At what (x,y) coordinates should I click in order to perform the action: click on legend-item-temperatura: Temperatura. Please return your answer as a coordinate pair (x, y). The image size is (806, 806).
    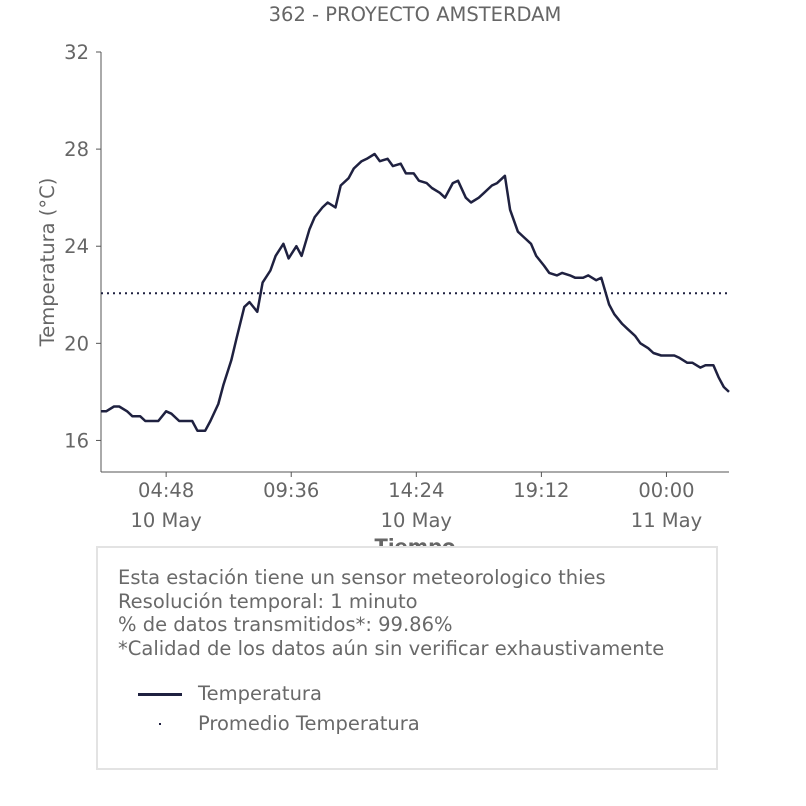
    Looking at the image, I should click on (230, 693).